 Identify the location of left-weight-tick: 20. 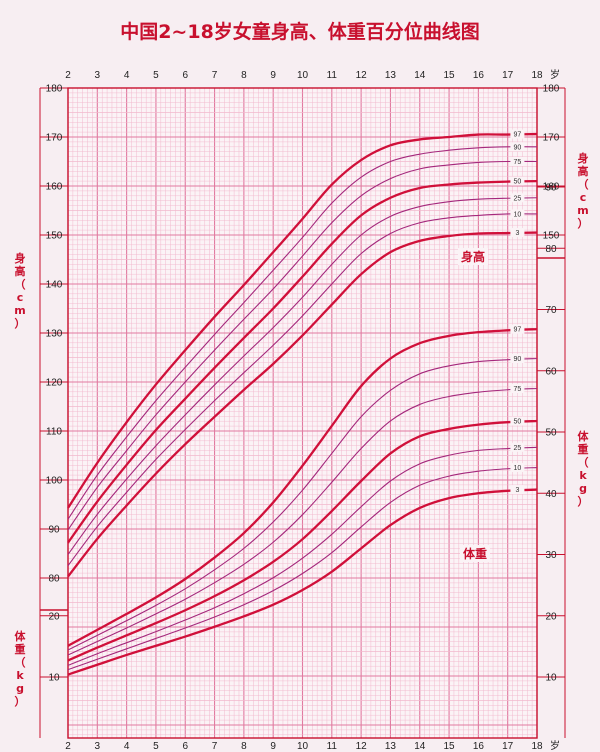
(54, 616).